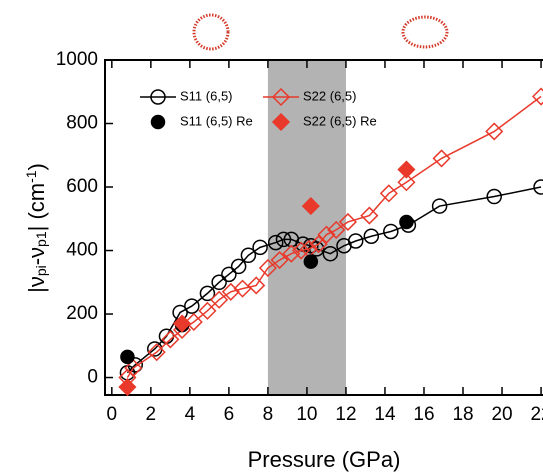 This screenshot has height=473, width=543. I want to click on x-tick-label: 22, so click(536, 414).